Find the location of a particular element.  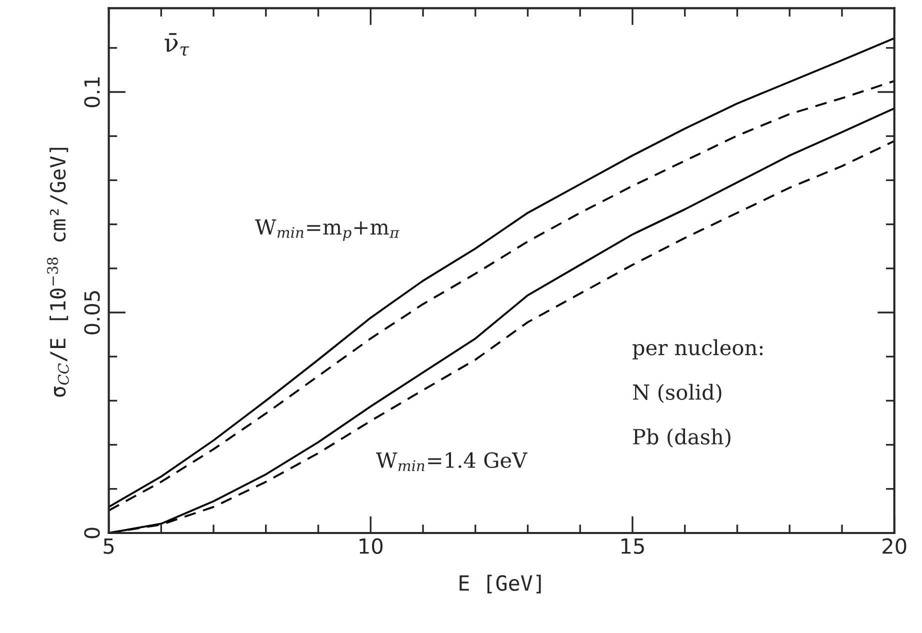

x-tick-label: 5 is located at coordinates (109, 546).